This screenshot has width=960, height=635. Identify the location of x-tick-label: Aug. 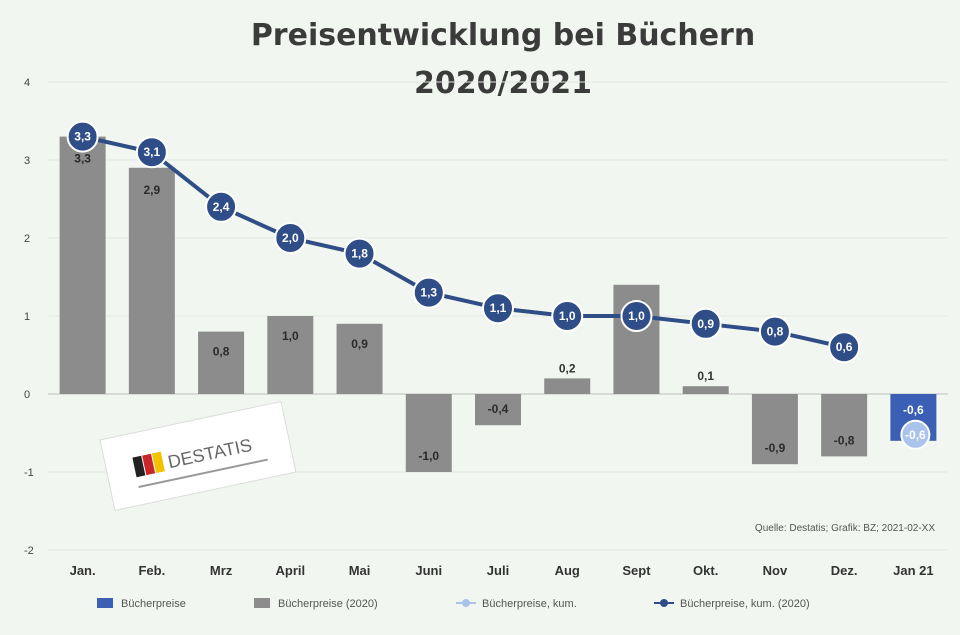
(567, 570).